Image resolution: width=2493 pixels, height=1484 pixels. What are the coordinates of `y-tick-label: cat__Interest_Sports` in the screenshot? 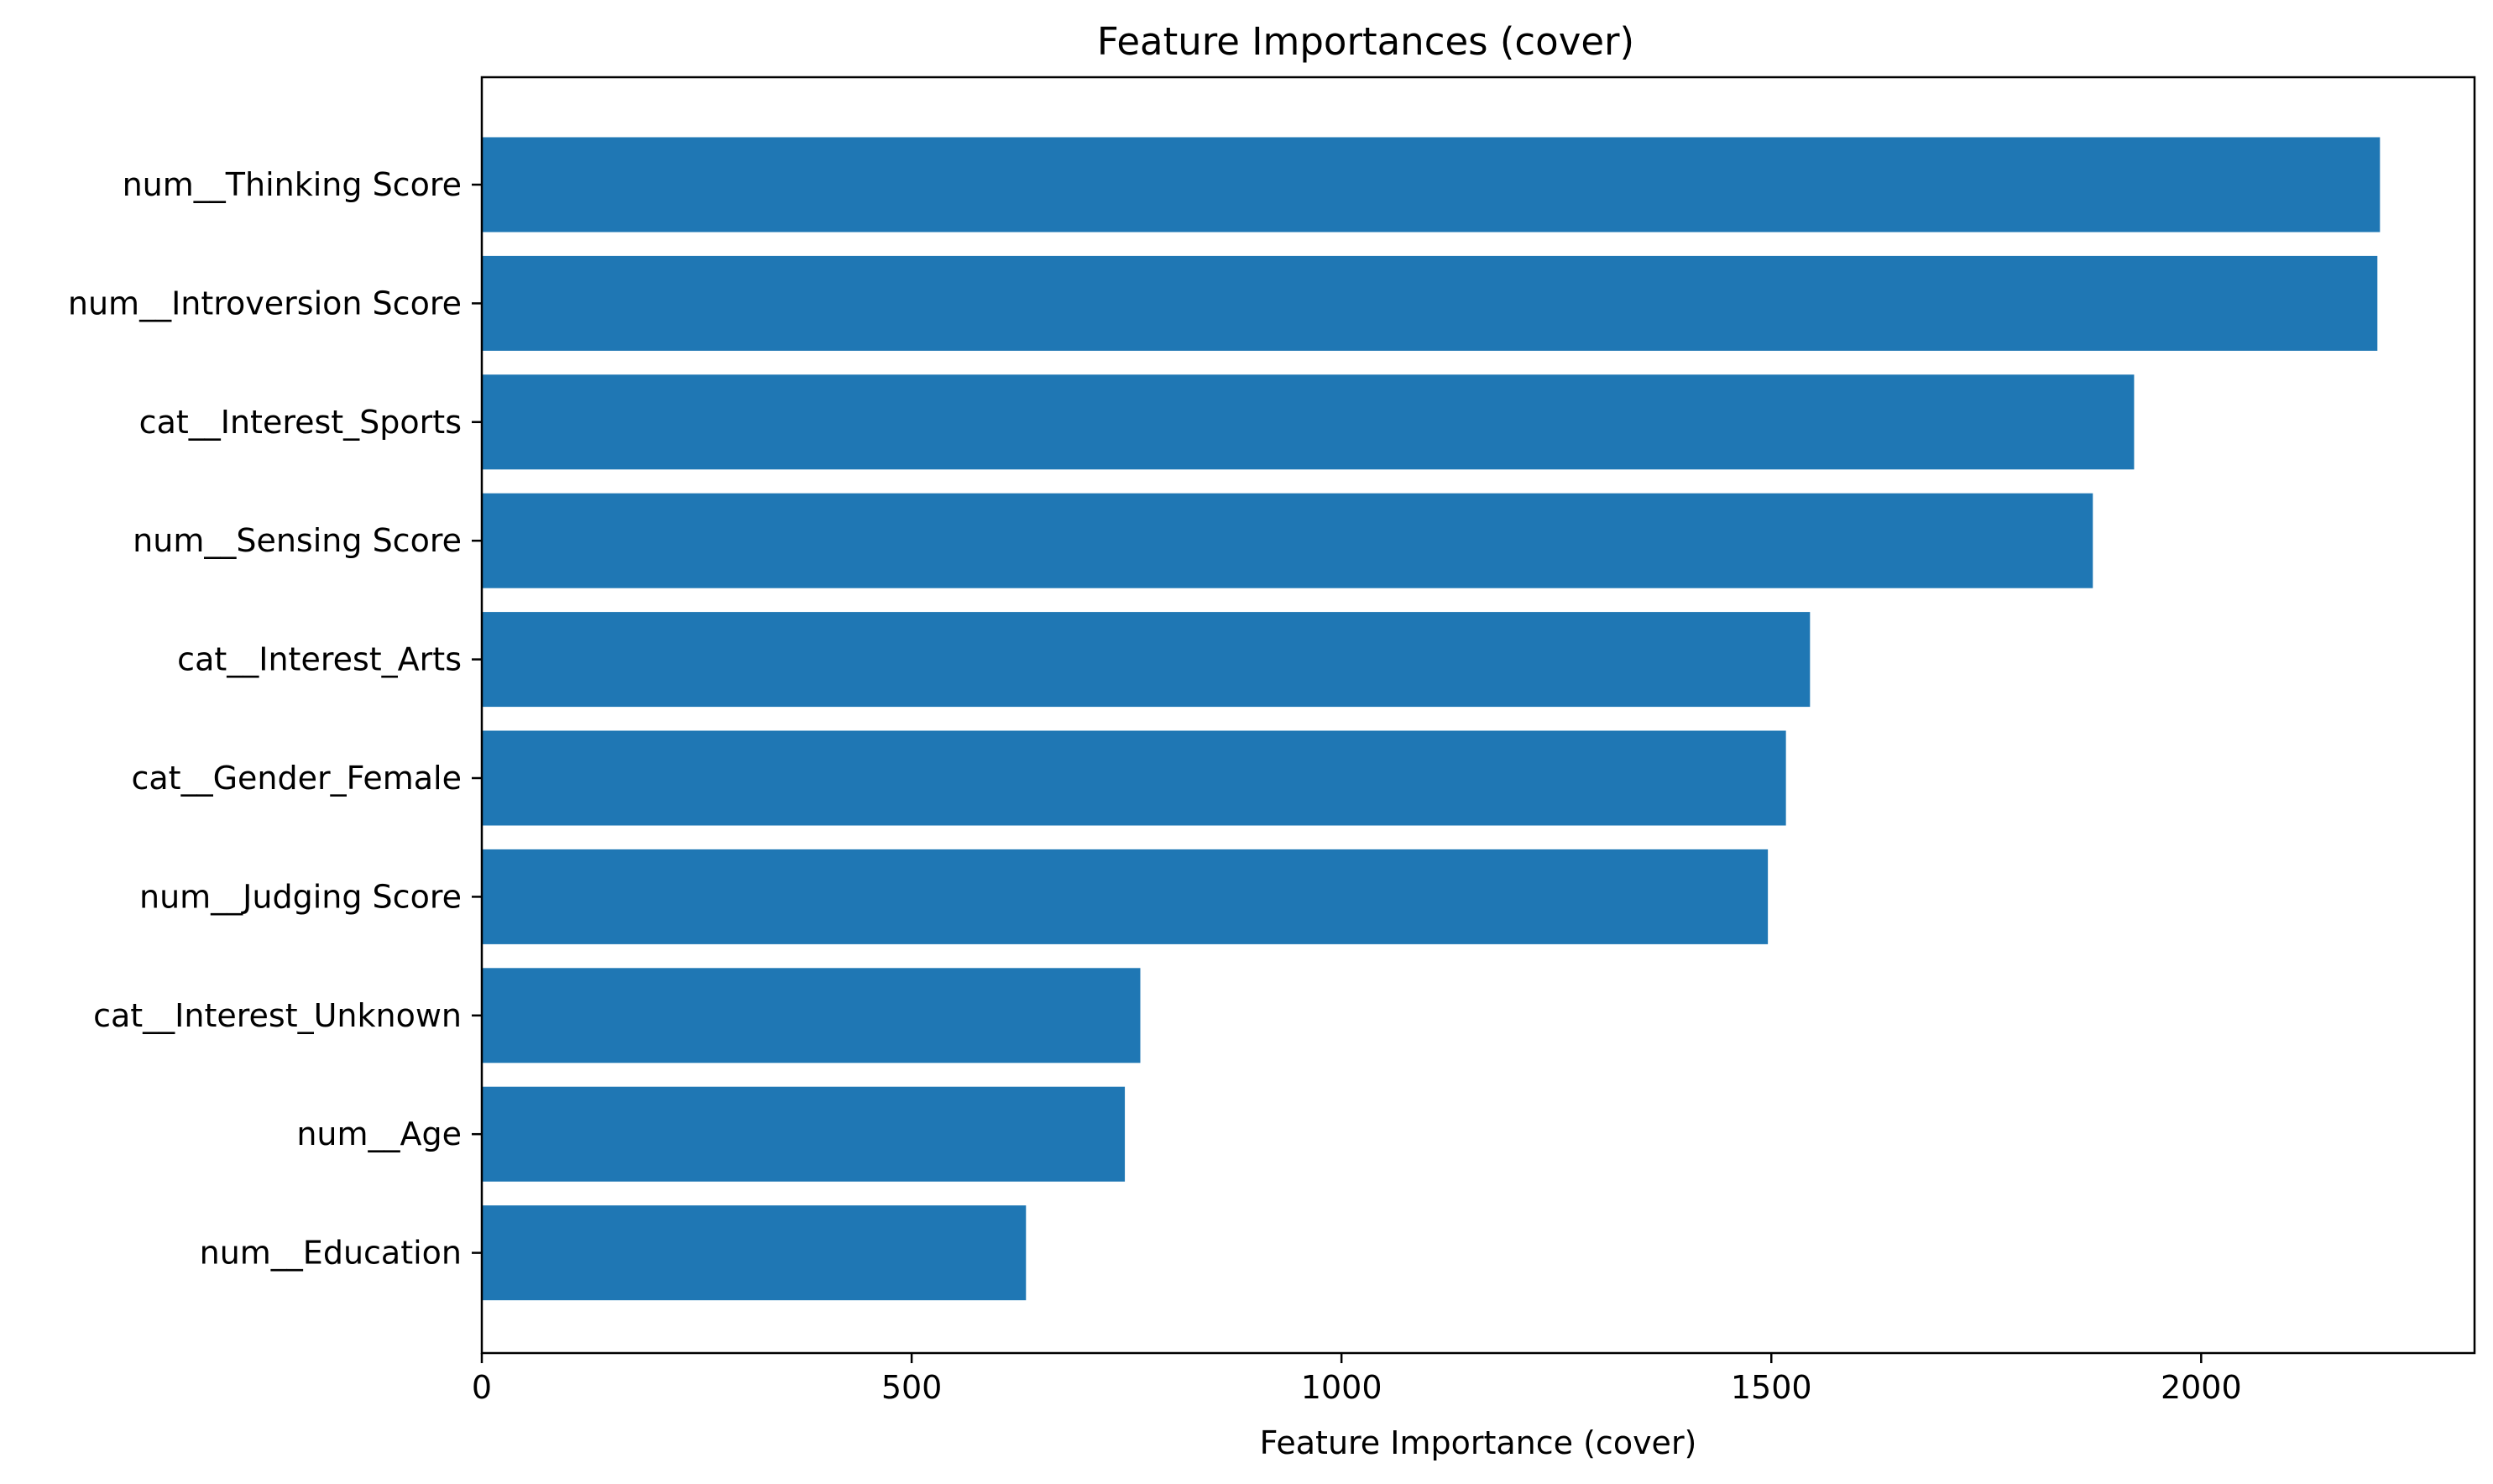 It's located at (300, 422).